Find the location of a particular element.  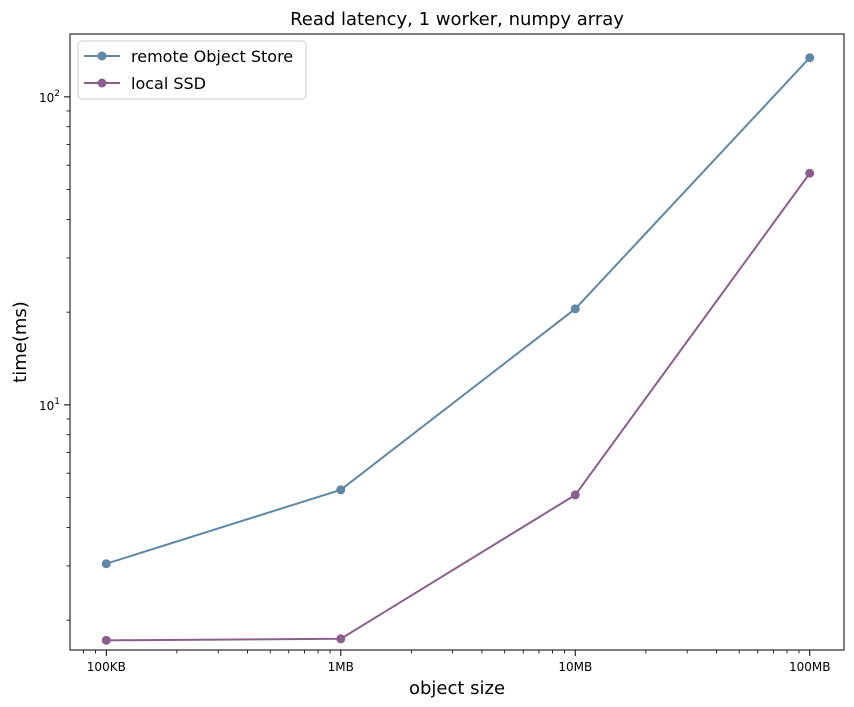

y-tick-exponent: 2 is located at coordinates (57, 94).